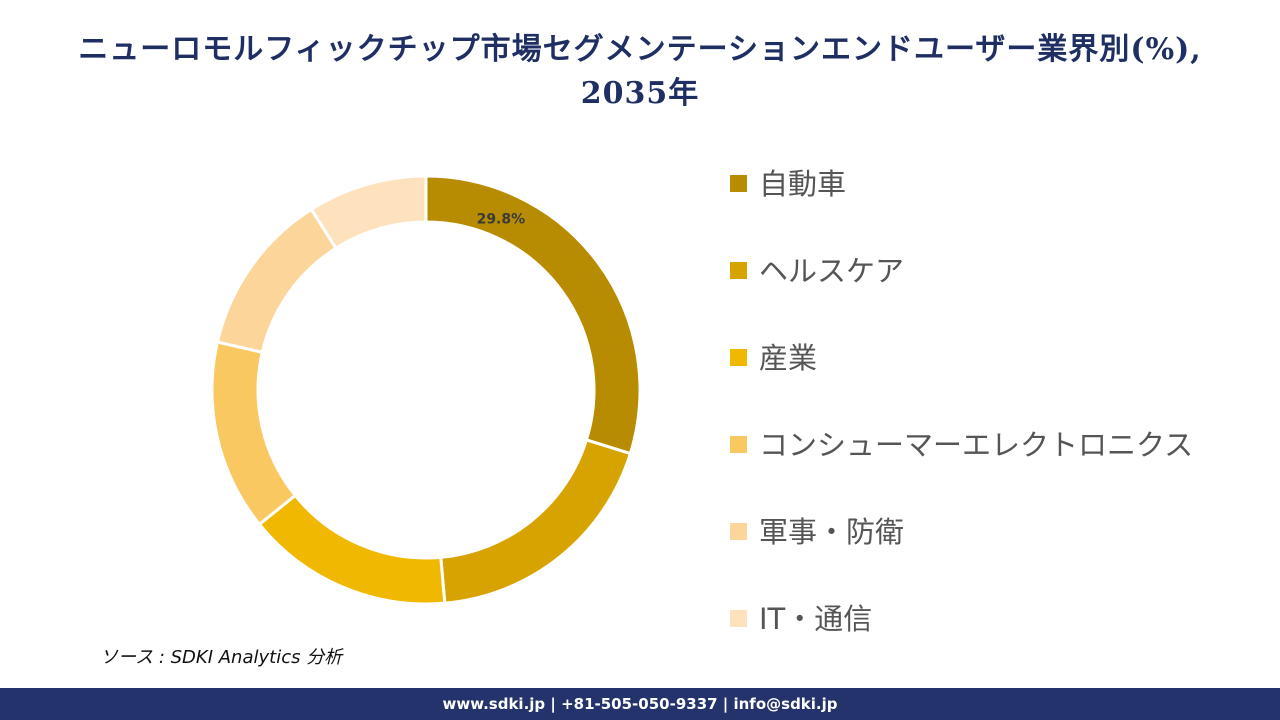 This screenshot has width=1280, height=720. What do you see at coordinates (976, 444) in the screenshot?
I see `legend-label: コンシューマーエレクトロニクス` at bounding box center [976, 444].